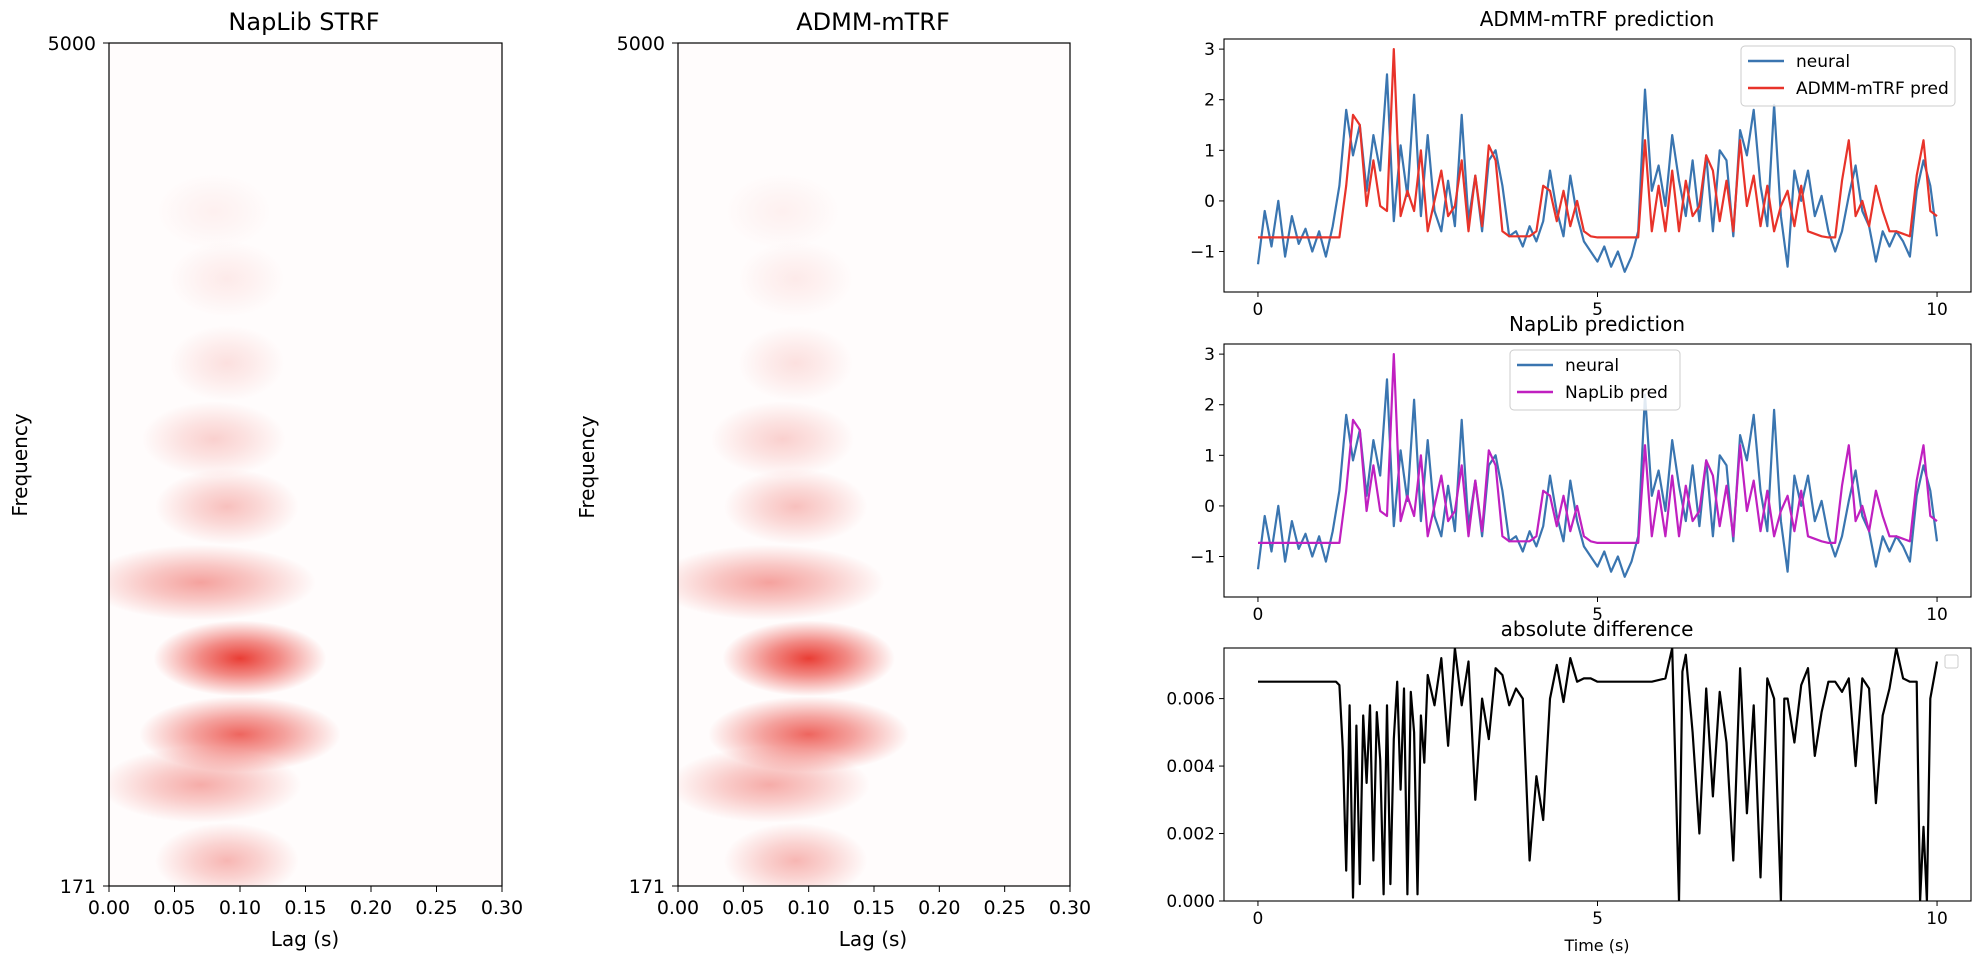  I want to click on plot-frame, so click(1597, 774).